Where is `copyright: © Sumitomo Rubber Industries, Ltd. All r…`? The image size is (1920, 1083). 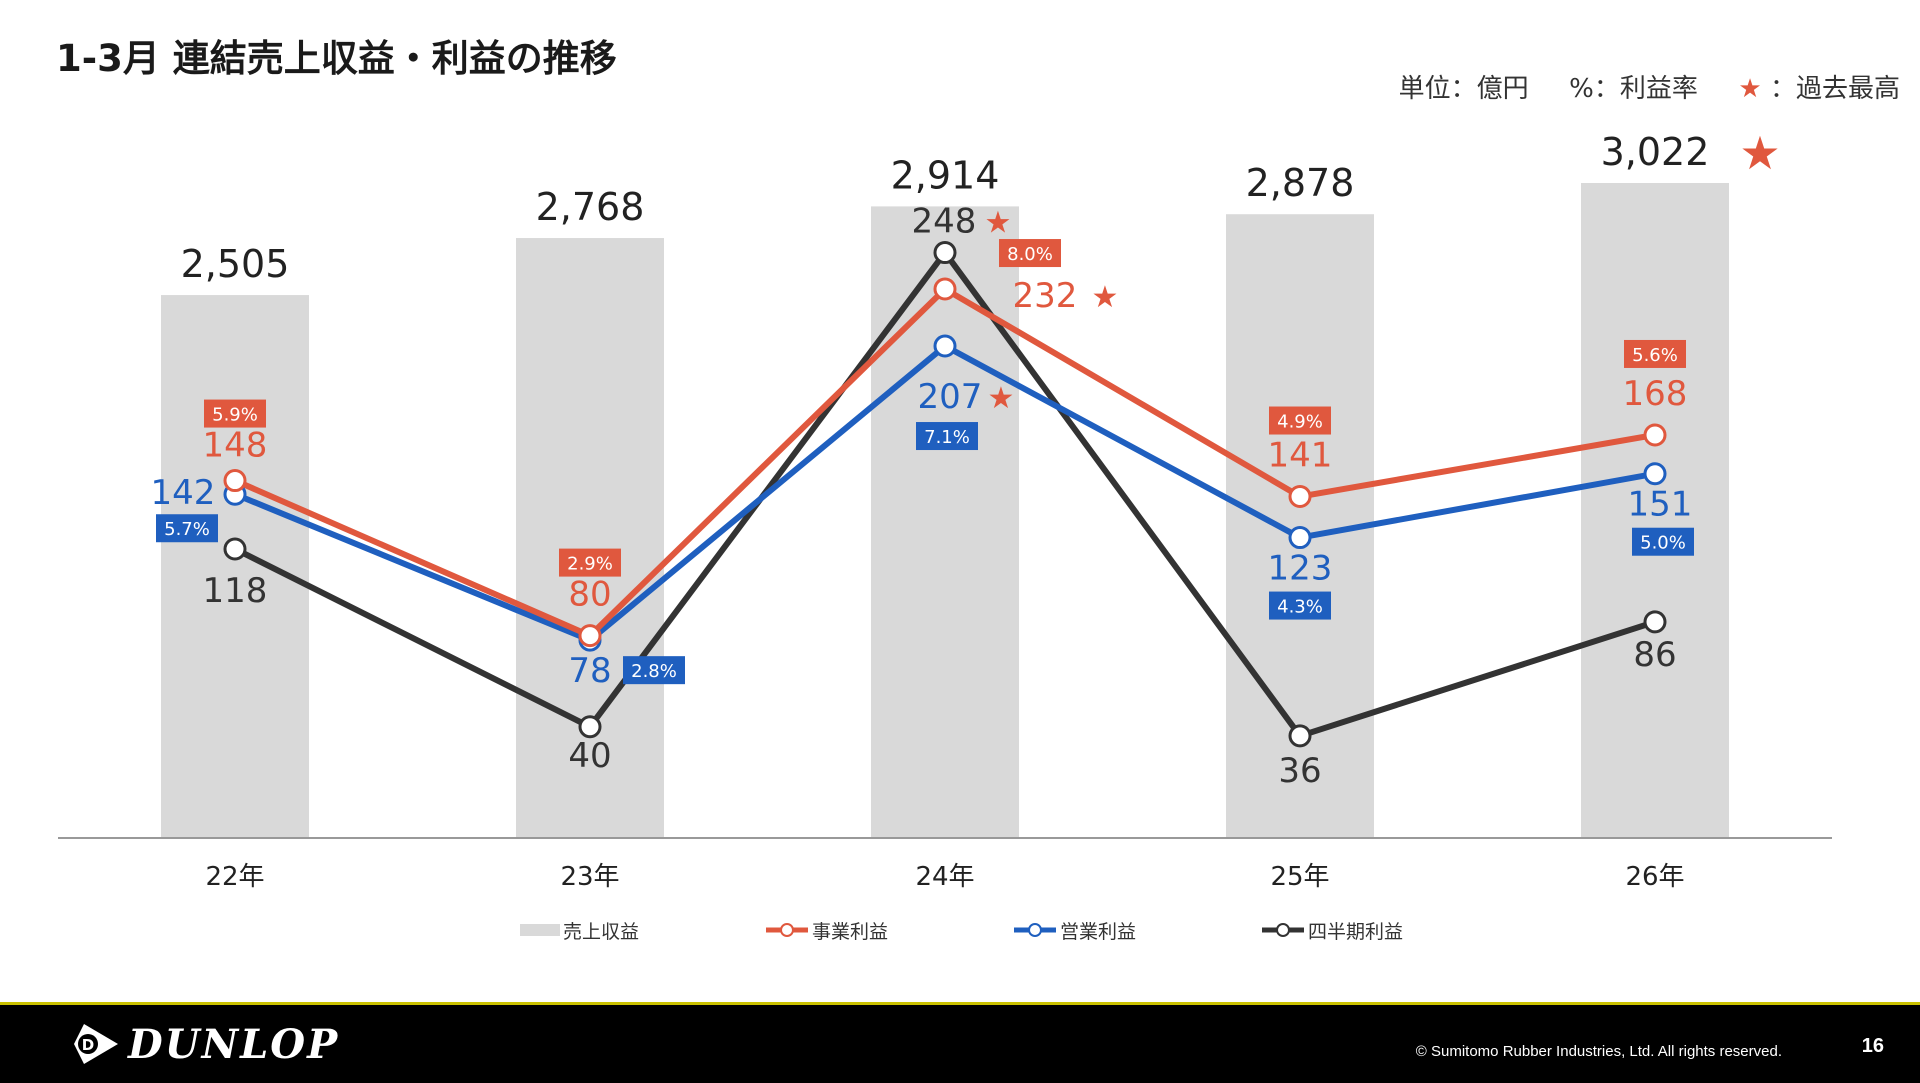
copyright: © Sumitomo Rubber Industries, Ltd. All r… is located at coordinates (1598, 1051).